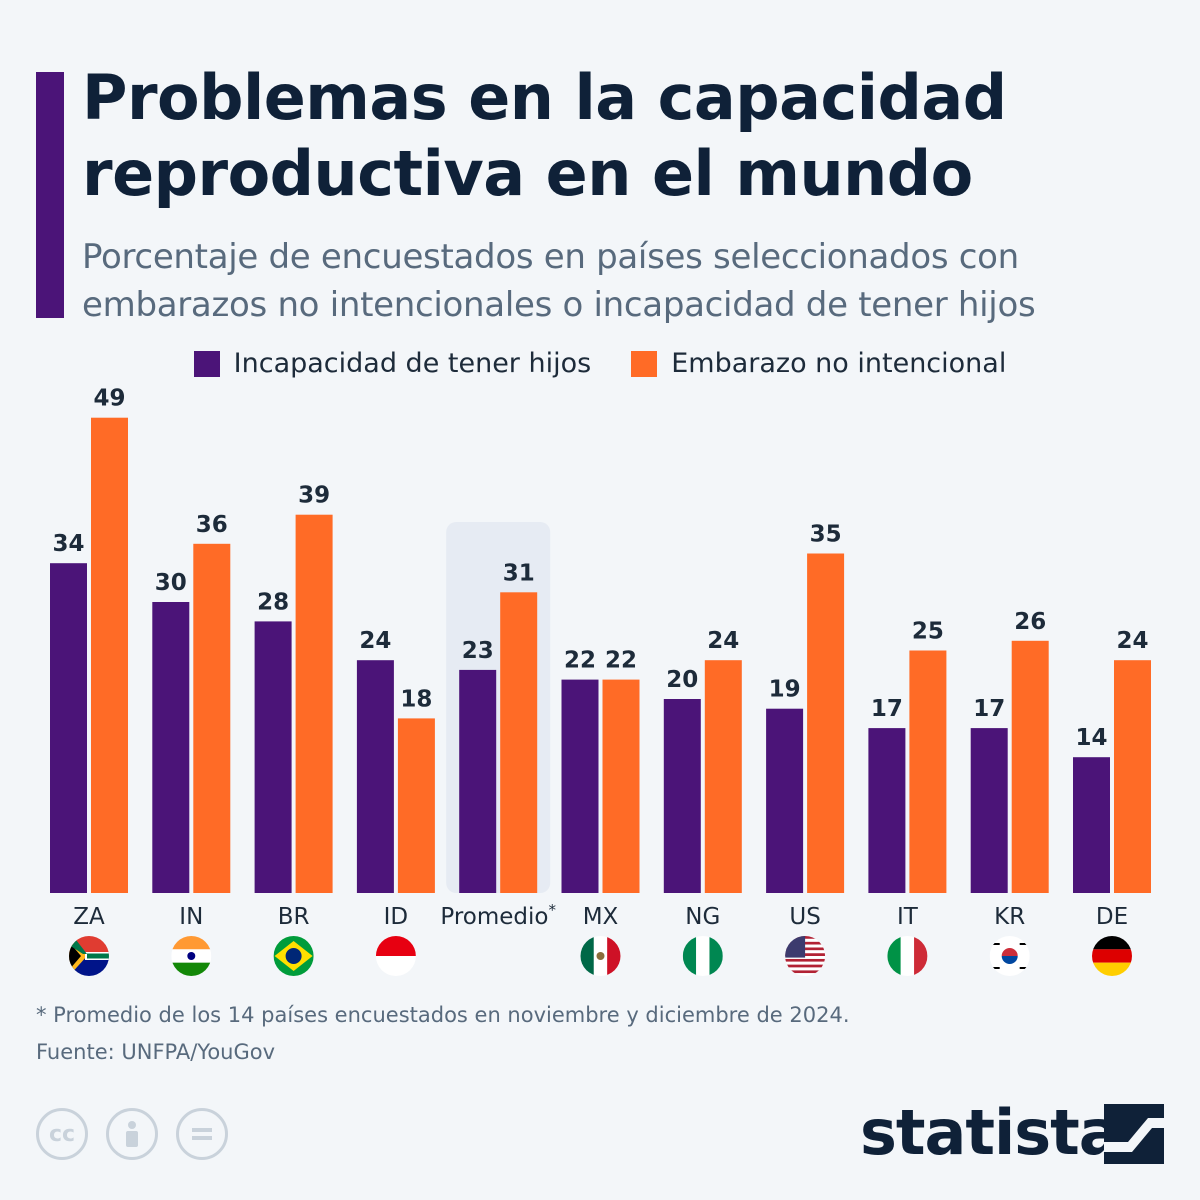  What do you see at coordinates (805, 956) in the screenshot?
I see `us-flag-icon` at bounding box center [805, 956].